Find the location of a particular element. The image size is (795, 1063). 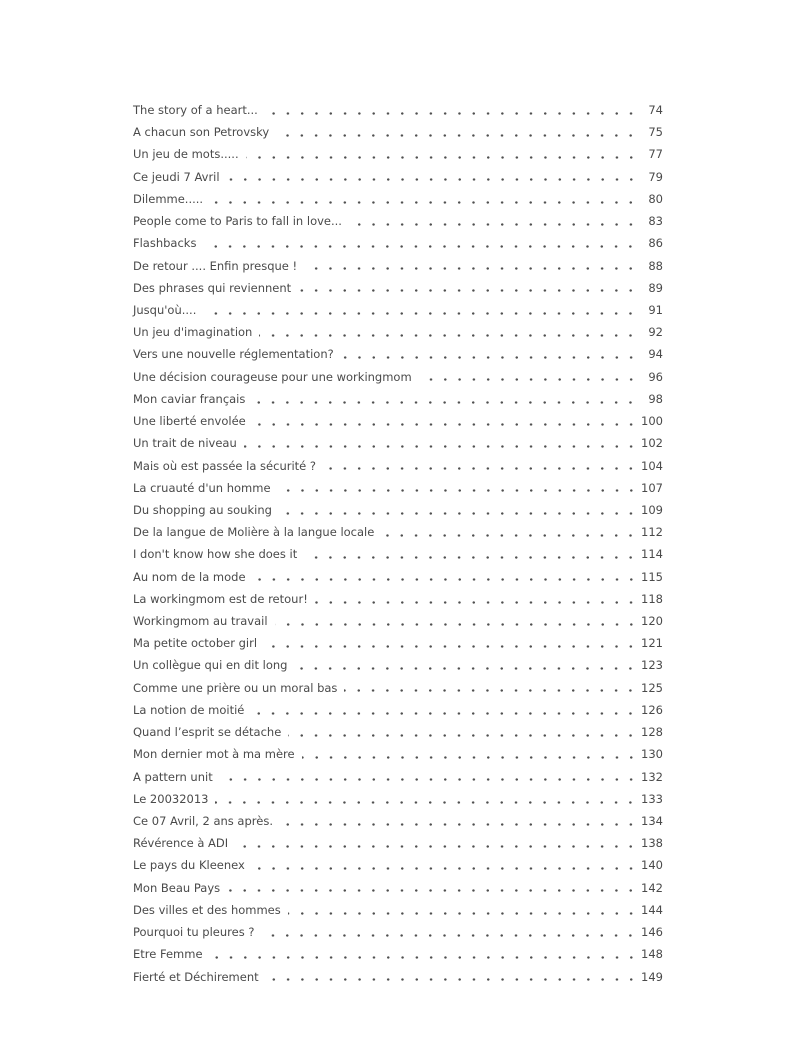

toc-entry-title: A chacun son Petrovsky is located at coordinates (201, 132).